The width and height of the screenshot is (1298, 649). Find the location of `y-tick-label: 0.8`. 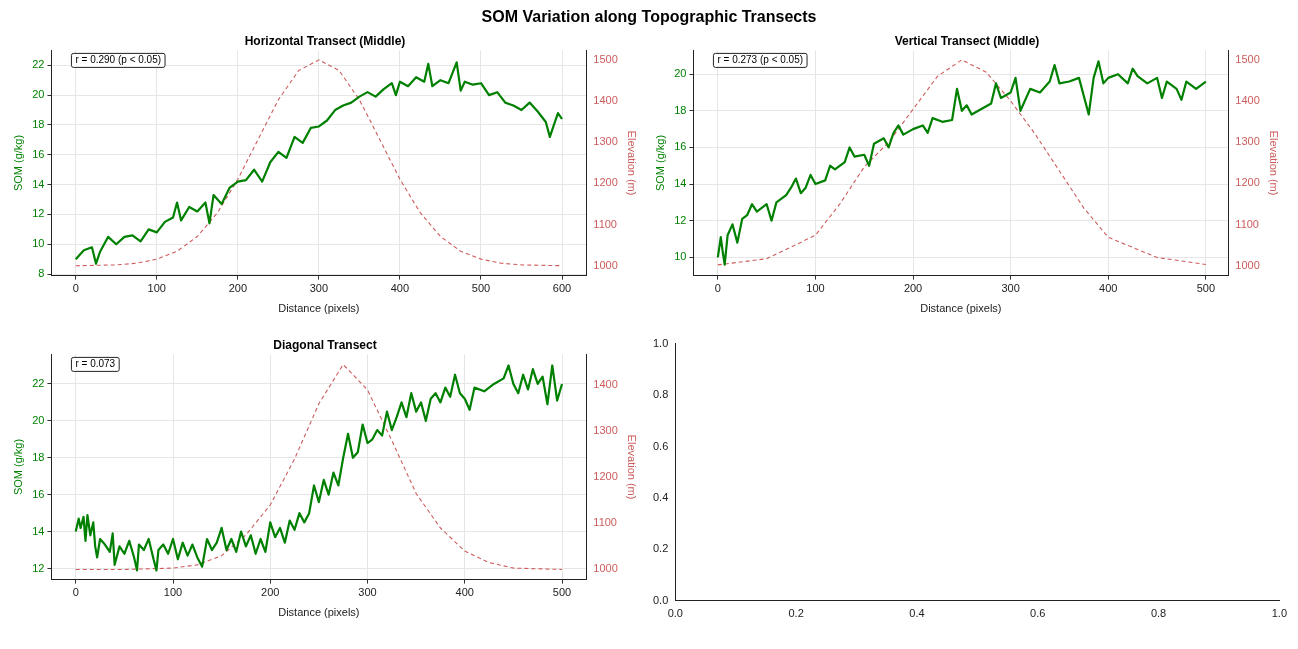

y-tick-label: 0.8 is located at coordinates (660, 394).